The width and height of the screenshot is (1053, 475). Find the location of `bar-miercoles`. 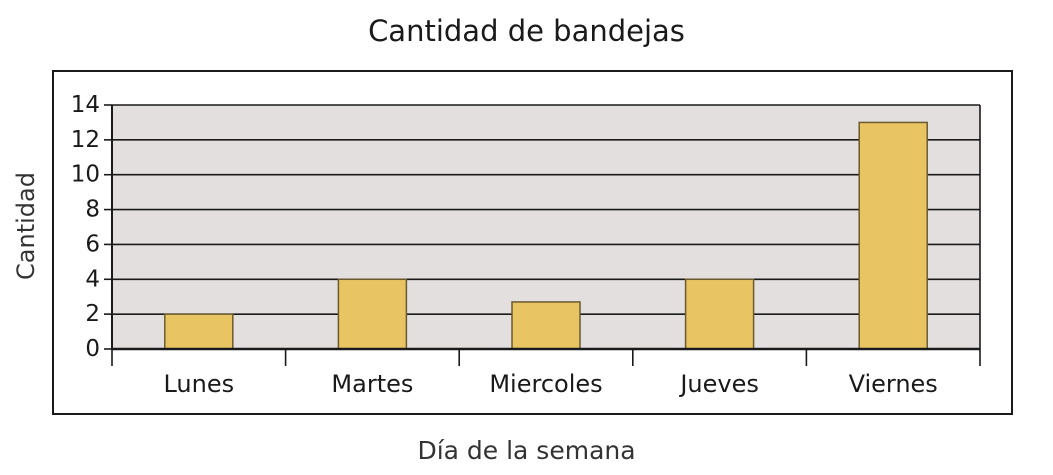

bar-miercoles is located at coordinates (546, 325).